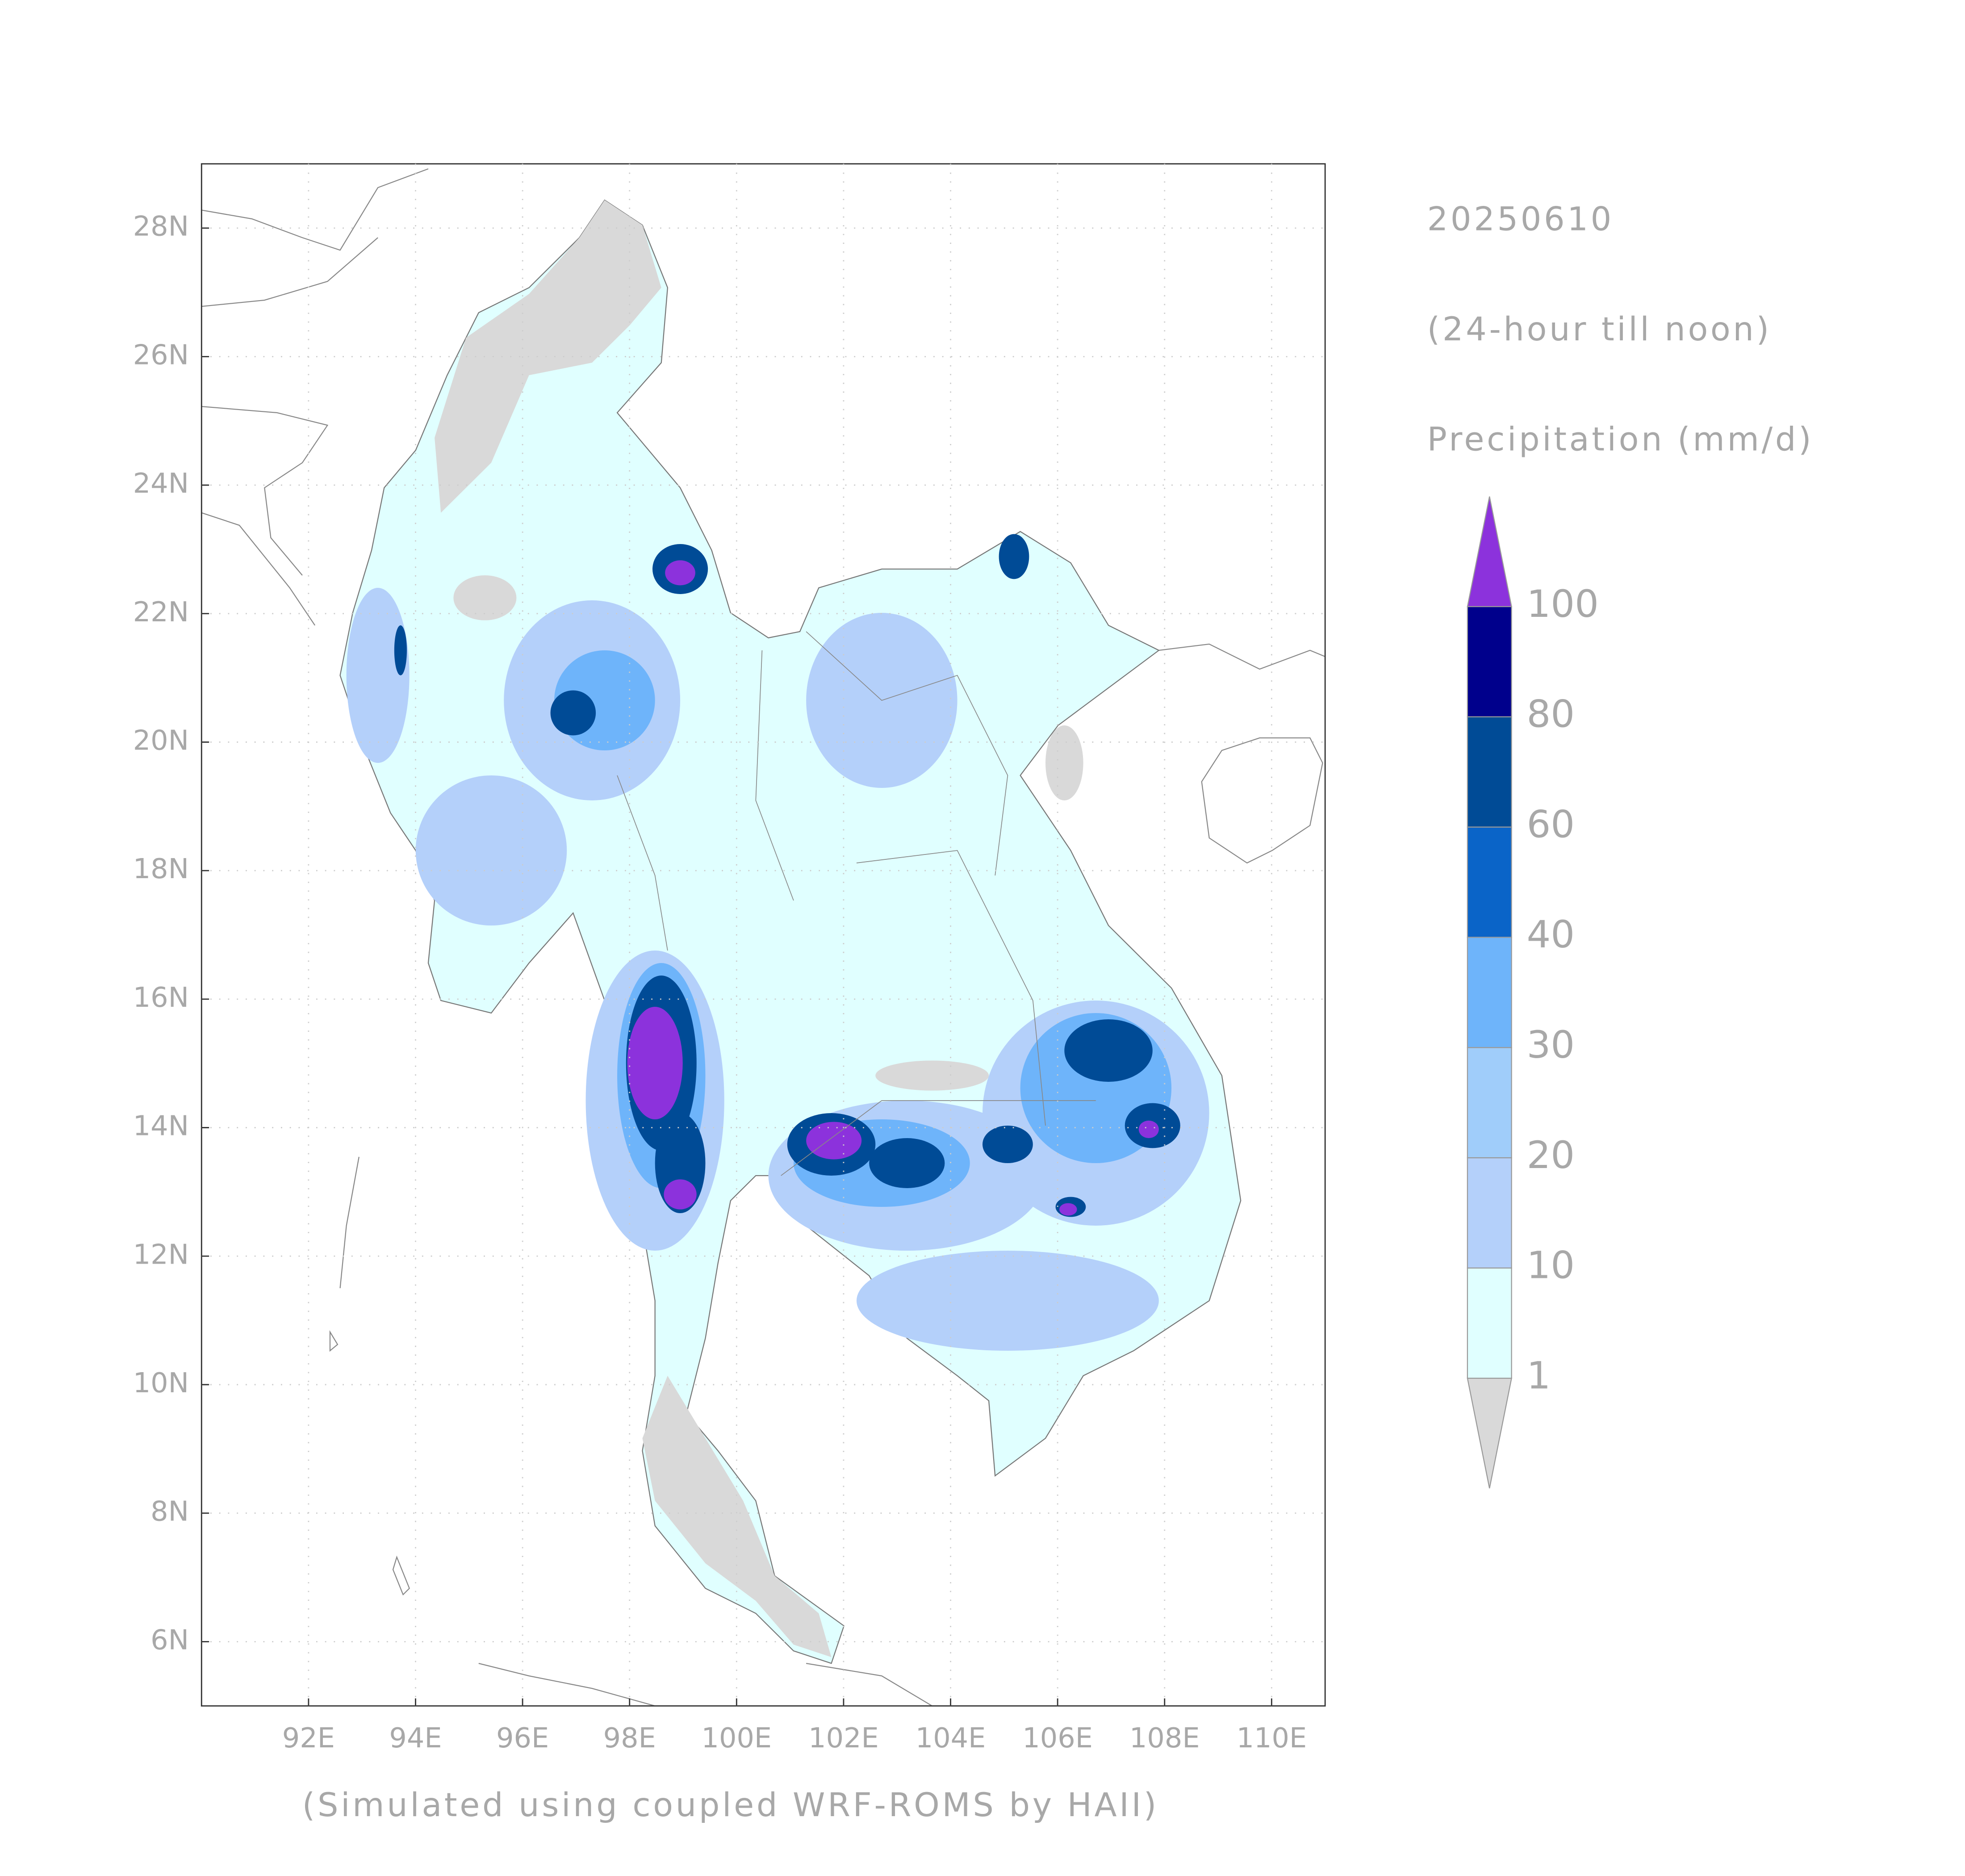 The image size is (1965, 1876). Describe the element at coordinates (856, 903) in the screenshot. I see `borders` at that location.